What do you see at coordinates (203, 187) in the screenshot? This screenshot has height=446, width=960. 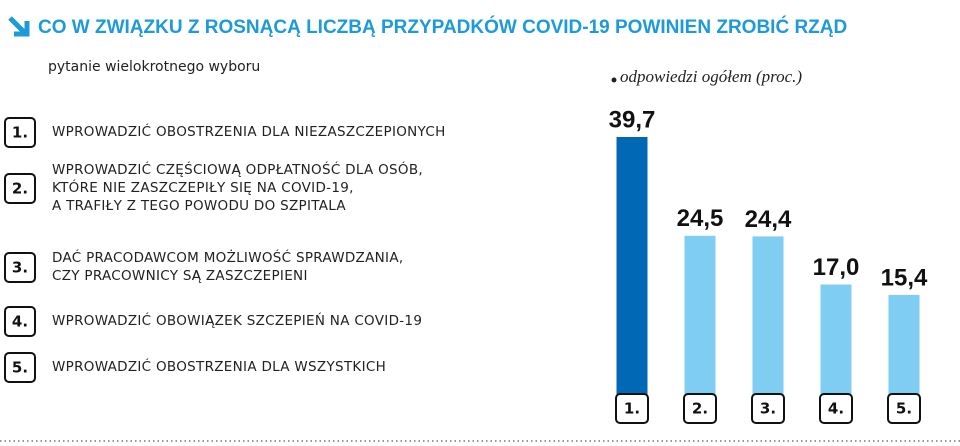 I see `item-text: KTÓRE NIE ZASZCZEPIŁY SIĘ NA COVID-19,` at bounding box center [203, 187].